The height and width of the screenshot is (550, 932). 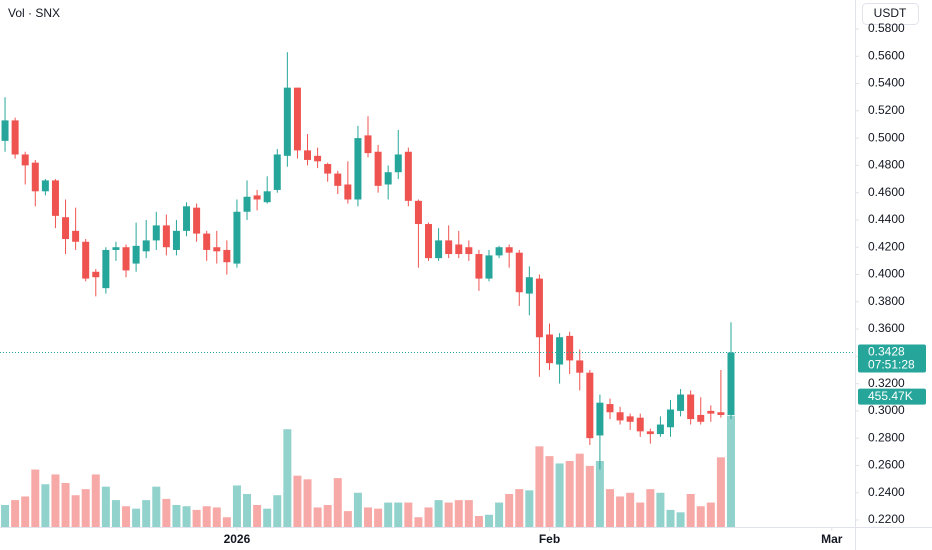 What do you see at coordinates (886, 137) in the screenshot?
I see `y-tick-label: 0.5000` at bounding box center [886, 137].